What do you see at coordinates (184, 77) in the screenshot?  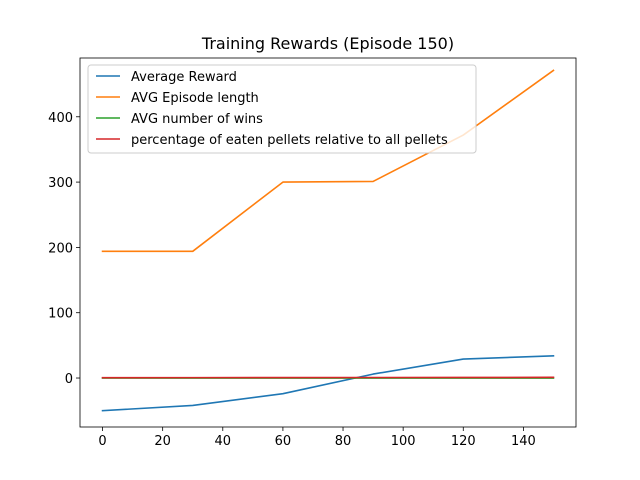 I see `legend-label-0: Average Reward` at bounding box center [184, 77].